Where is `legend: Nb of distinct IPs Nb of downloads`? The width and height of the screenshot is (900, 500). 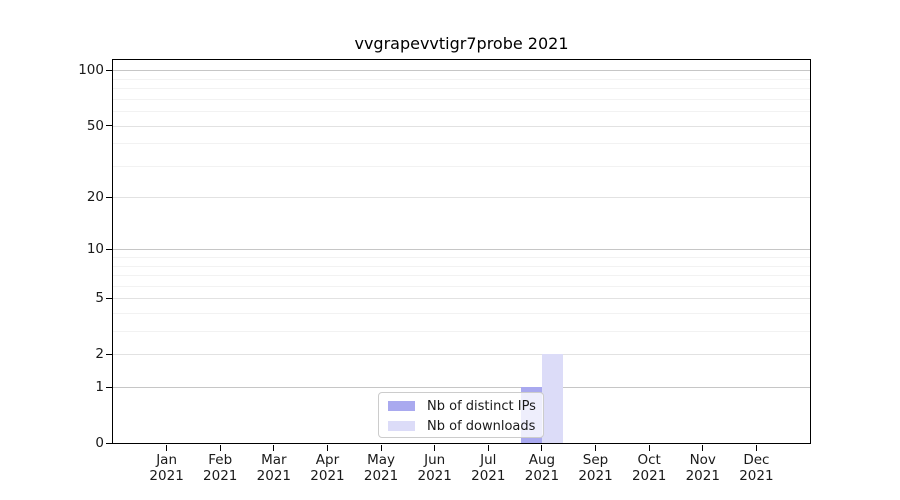
legend: Nb of distinct IPs Nb of downloads is located at coordinates (461, 415).